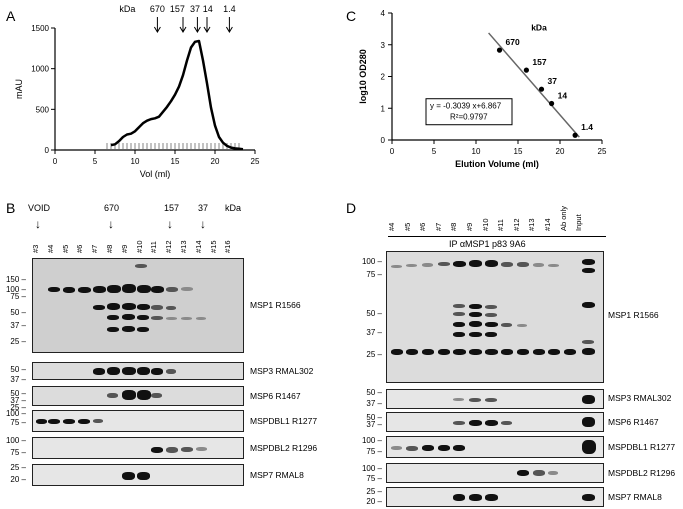 The width and height of the screenshot is (683, 509). Describe the element at coordinates (284, 421) in the screenshot. I see `blot-label-b-mspdbl1: MSPDBL1 R1277` at that location.